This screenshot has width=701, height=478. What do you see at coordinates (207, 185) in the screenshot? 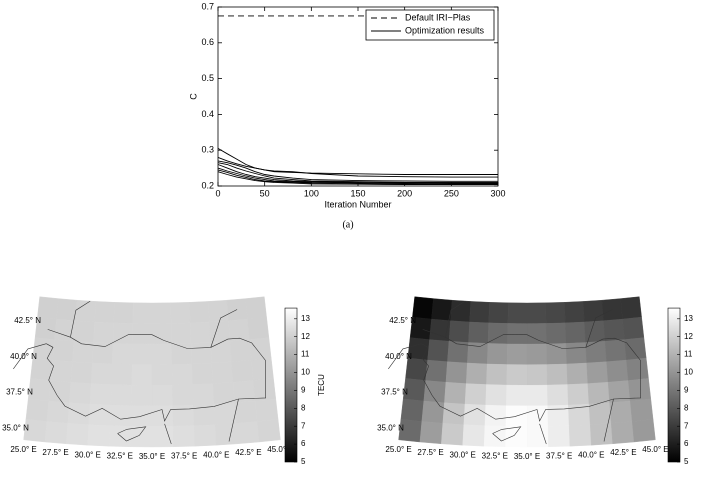
I see `y-tick-label: 0.2` at bounding box center [207, 185].